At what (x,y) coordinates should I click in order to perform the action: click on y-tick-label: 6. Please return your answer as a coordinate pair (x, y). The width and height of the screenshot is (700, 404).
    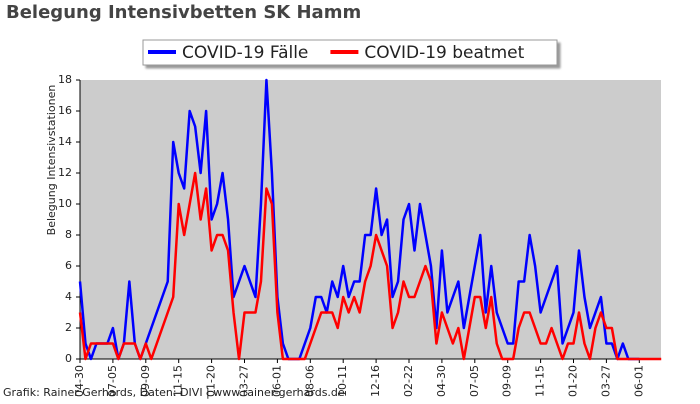
    Looking at the image, I should click on (68, 265).